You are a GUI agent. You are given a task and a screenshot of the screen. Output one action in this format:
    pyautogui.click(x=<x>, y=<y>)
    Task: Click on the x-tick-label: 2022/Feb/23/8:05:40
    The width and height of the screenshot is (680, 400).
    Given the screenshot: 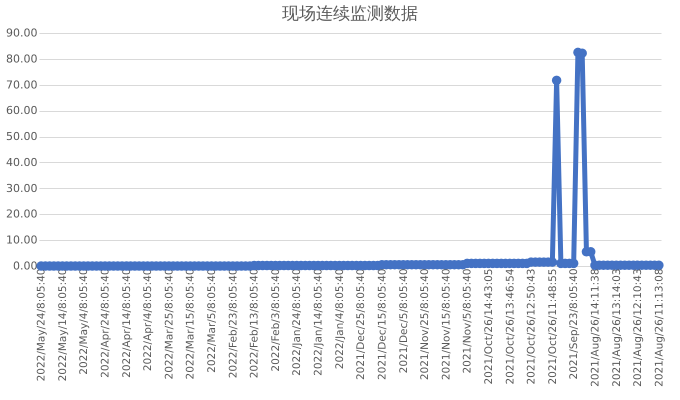 What is the action you would take?
    pyautogui.click(x=233, y=323)
    